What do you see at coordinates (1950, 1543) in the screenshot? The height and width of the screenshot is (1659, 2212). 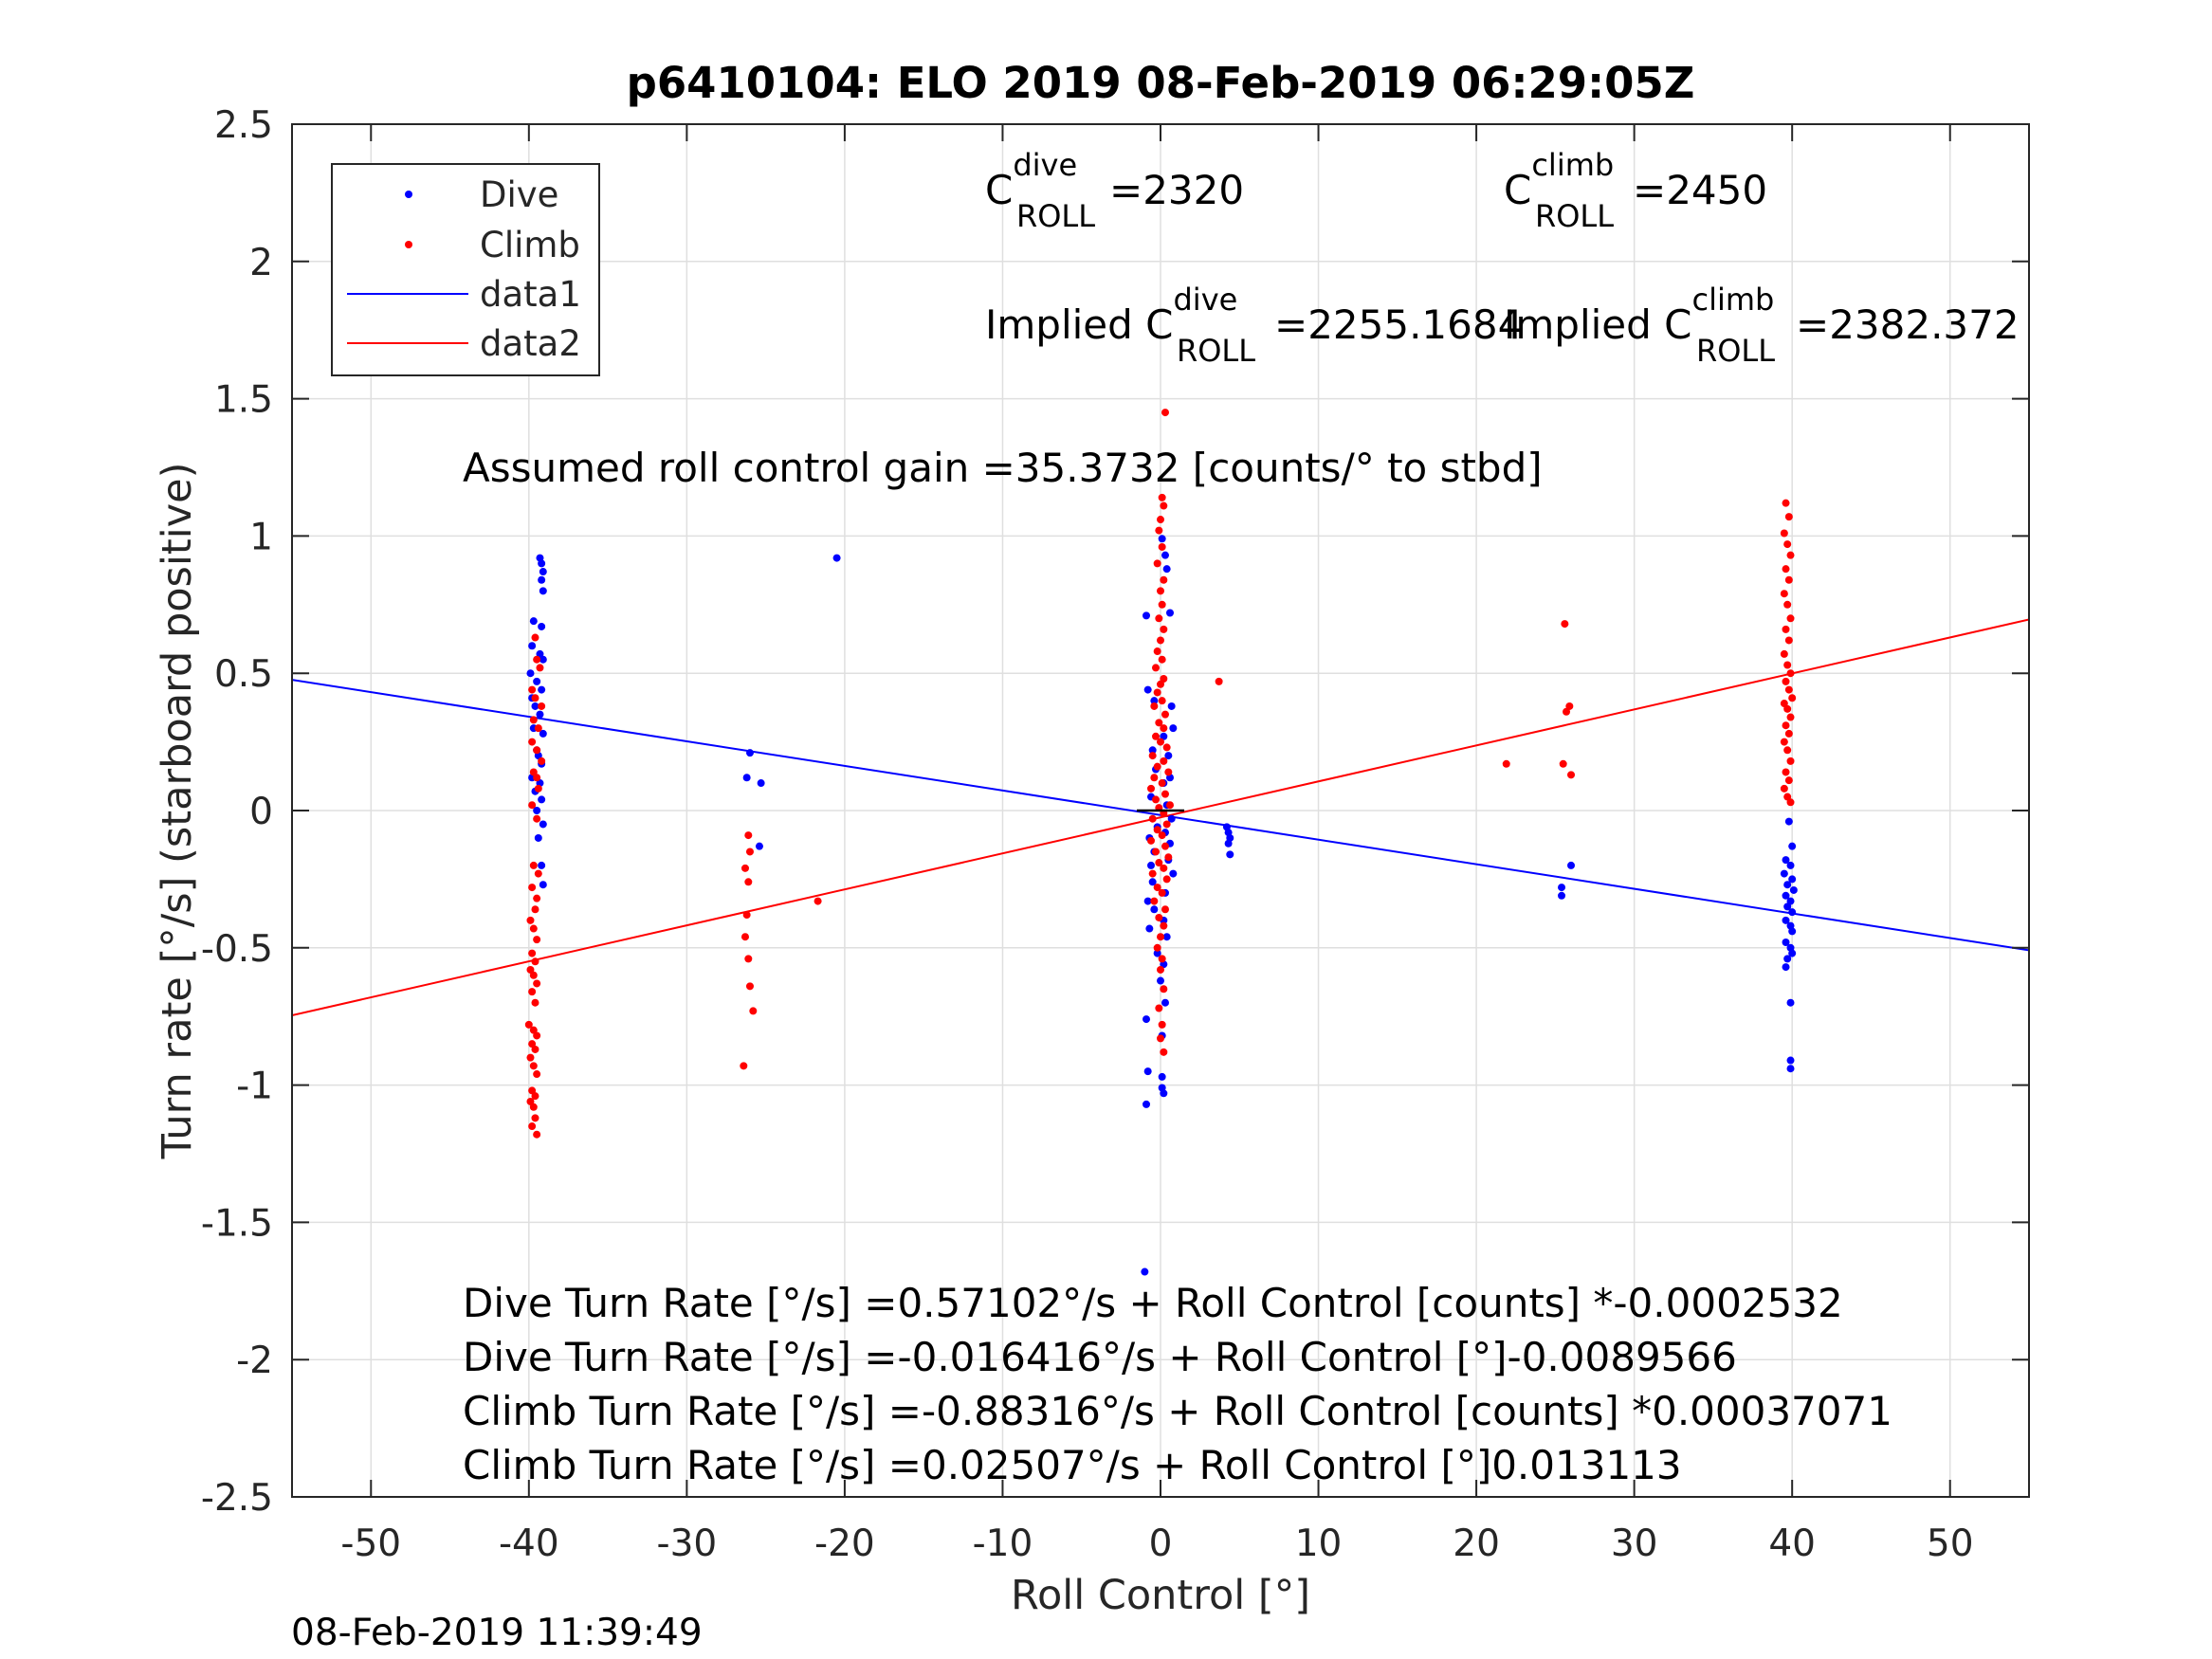 I see `x-tick-label: 50` at bounding box center [1950, 1543].